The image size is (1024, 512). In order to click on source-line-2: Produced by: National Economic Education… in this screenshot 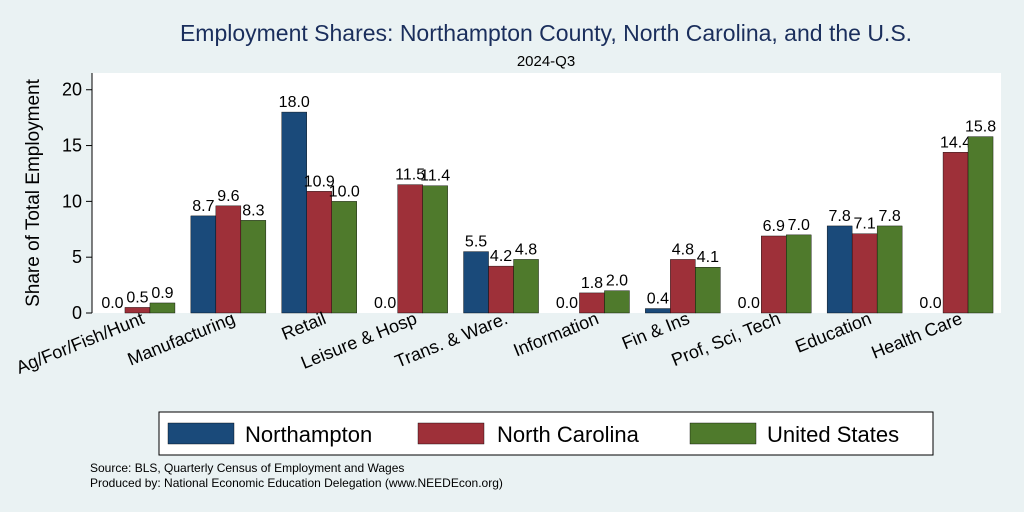, I will do `click(296, 483)`.